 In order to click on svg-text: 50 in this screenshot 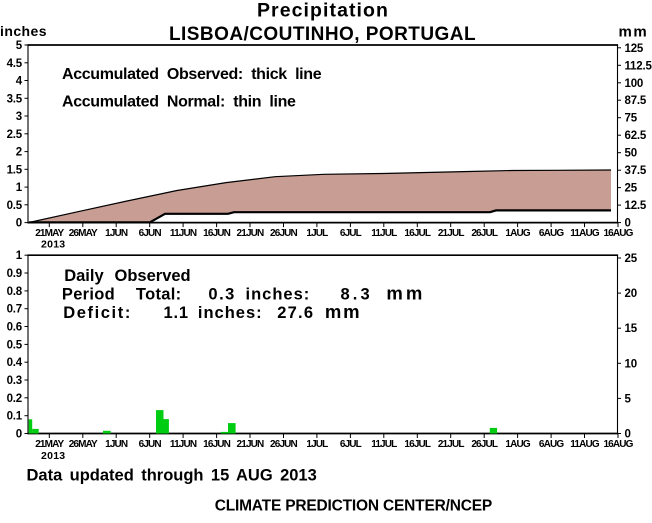, I will do `click(631, 154)`.